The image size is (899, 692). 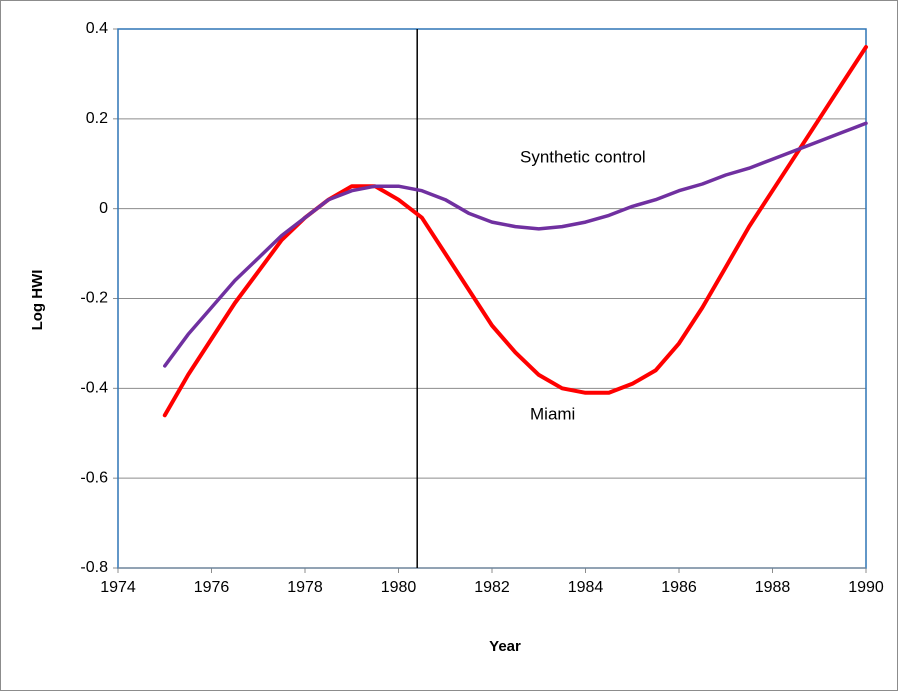 What do you see at coordinates (866, 587) in the screenshot?
I see `x-tick-label: 1990` at bounding box center [866, 587].